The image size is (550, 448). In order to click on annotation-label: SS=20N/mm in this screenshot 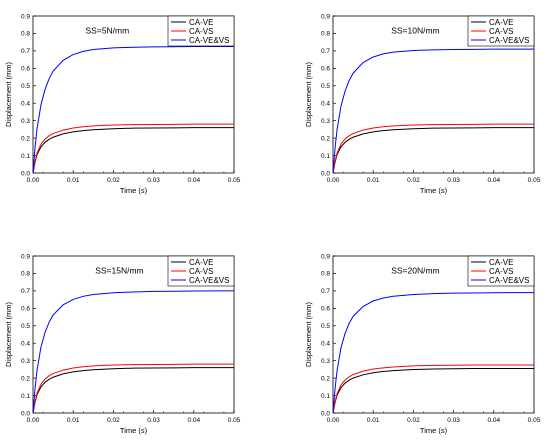, I will do `click(415, 270)`.